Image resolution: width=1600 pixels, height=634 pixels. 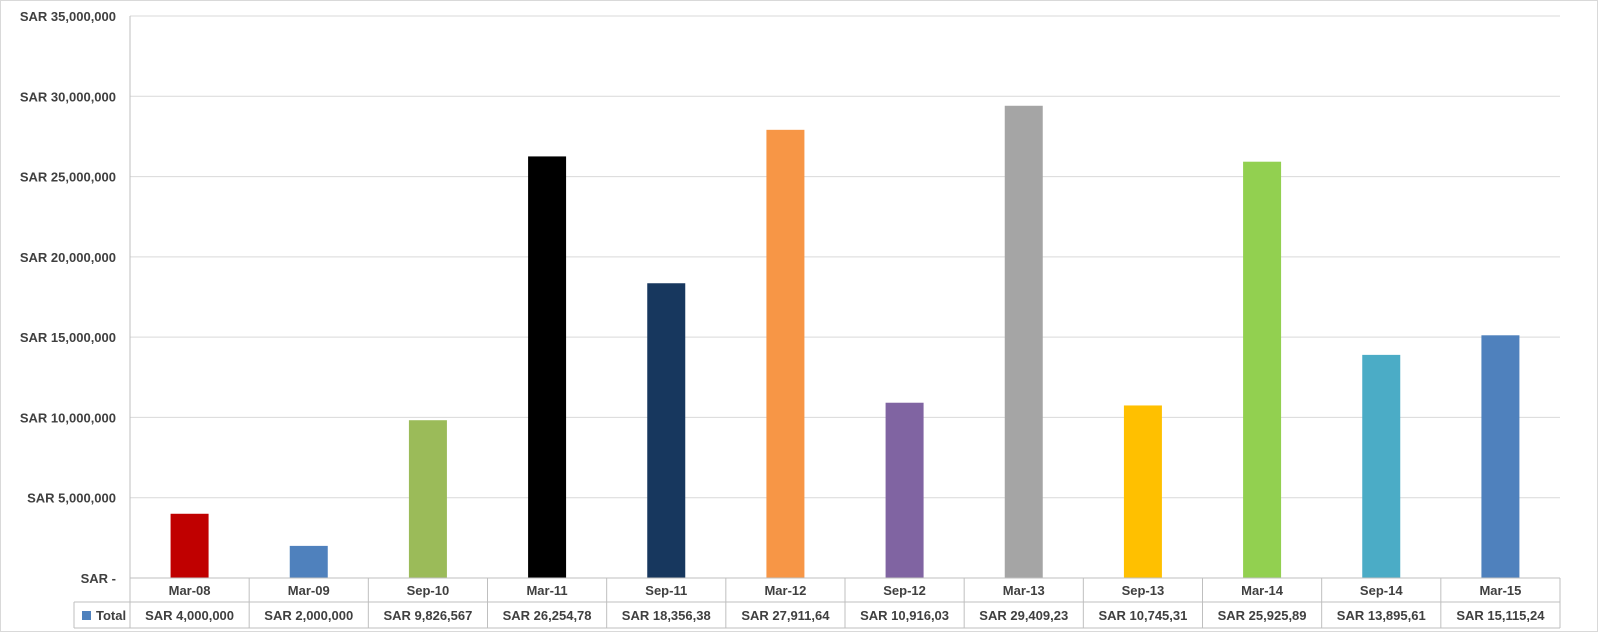 I want to click on y-tick-label: SAR 10,000,000, so click(x=68, y=417).